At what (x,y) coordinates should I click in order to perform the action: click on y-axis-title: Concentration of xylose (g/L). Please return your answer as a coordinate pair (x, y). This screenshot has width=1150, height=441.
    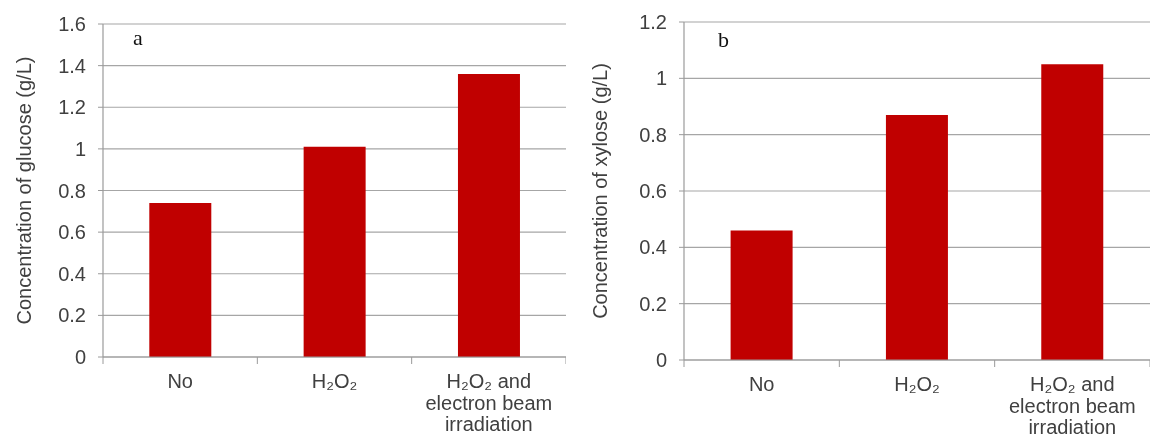
    Looking at the image, I should click on (600, 191).